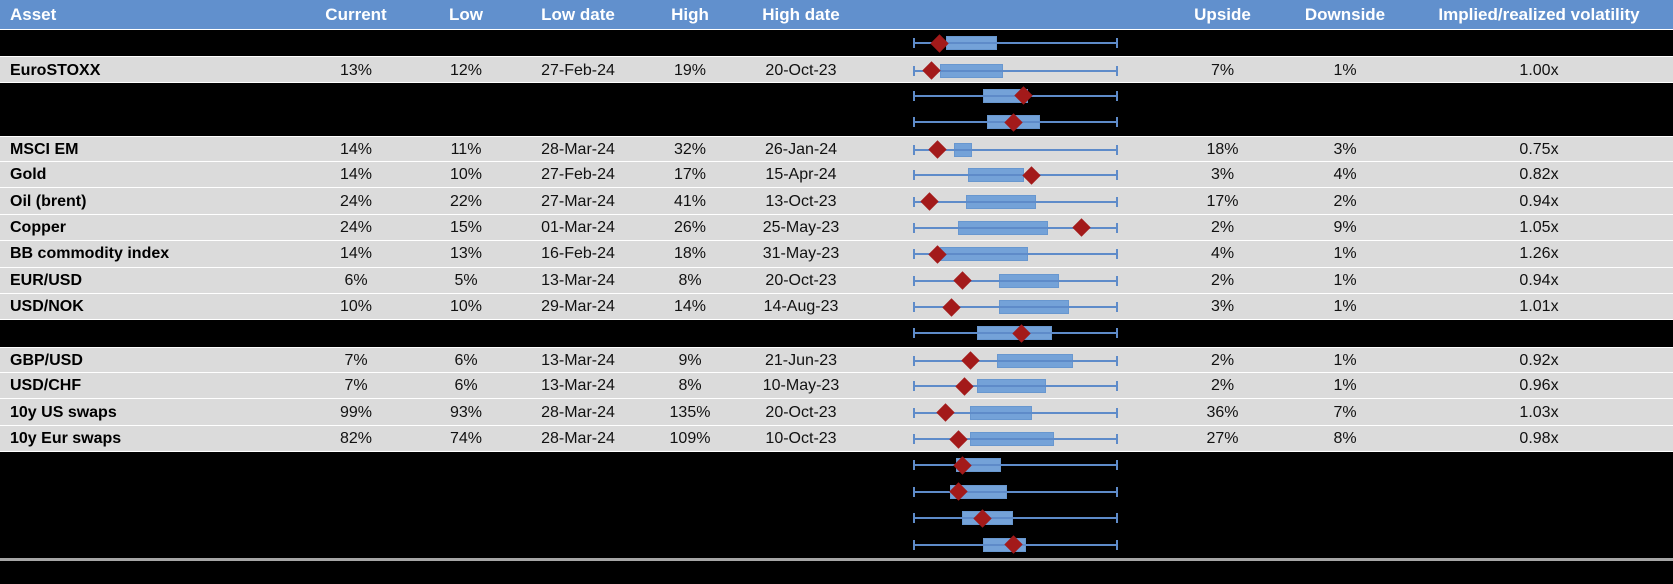 The image size is (1673, 584). What do you see at coordinates (1222, 175) in the screenshot?
I see `cell-upside: 3%` at bounding box center [1222, 175].